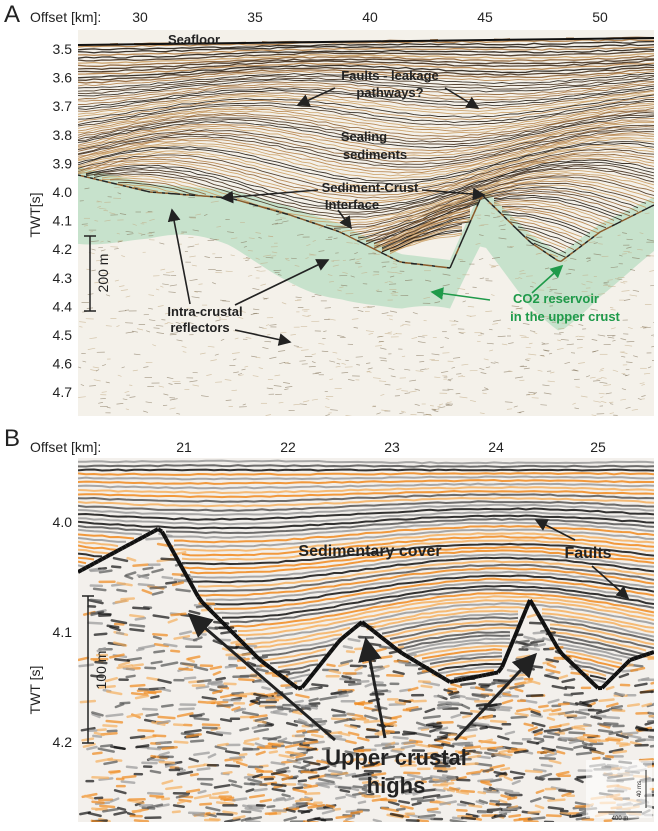 The width and height of the screenshot is (658, 831). I want to click on y-tick-label: 4.2, so click(63, 742).